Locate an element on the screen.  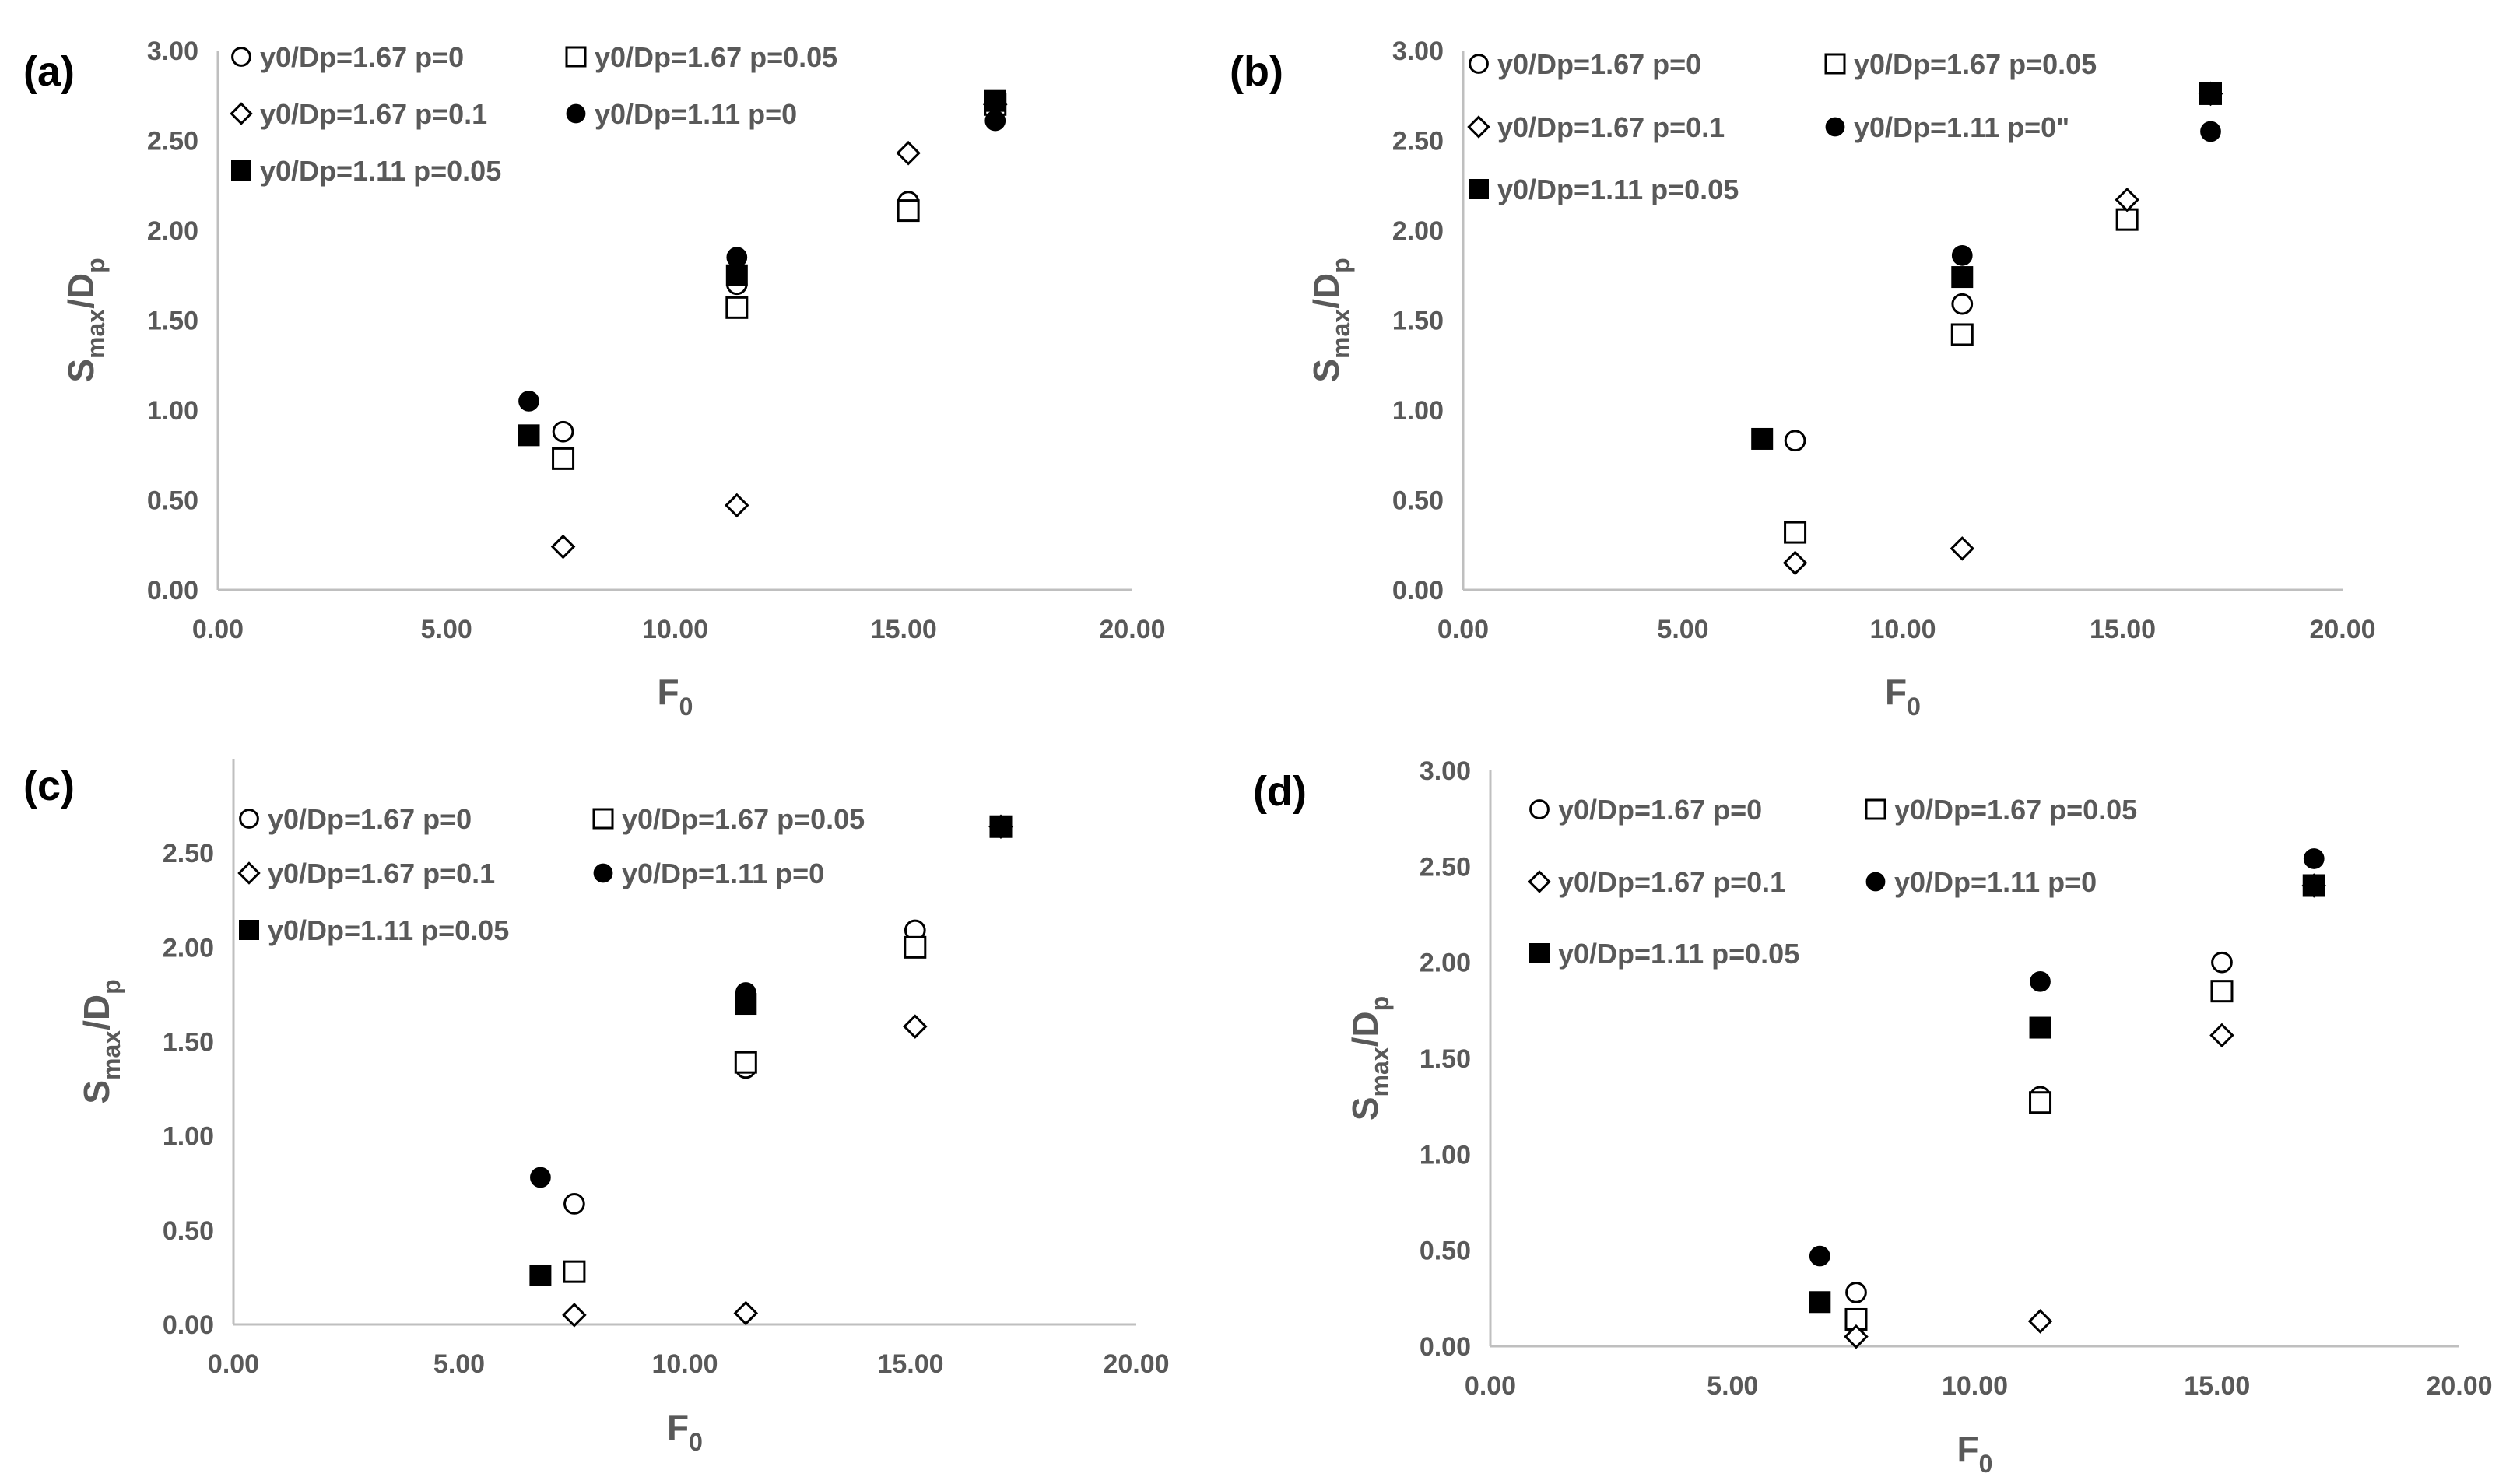
y-tick-label: 0.00 is located at coordinates (173, 590).